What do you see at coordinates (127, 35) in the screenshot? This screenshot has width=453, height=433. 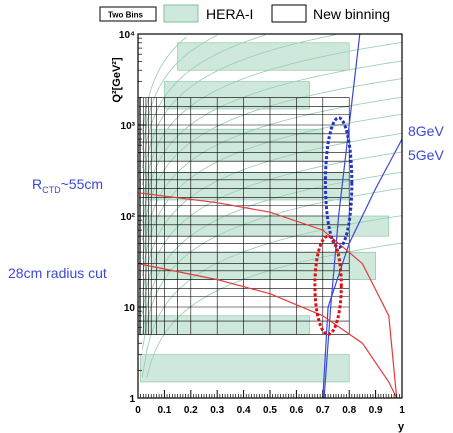 I see `y-tick-label: 10⁴` at bounding box center [127, 35].